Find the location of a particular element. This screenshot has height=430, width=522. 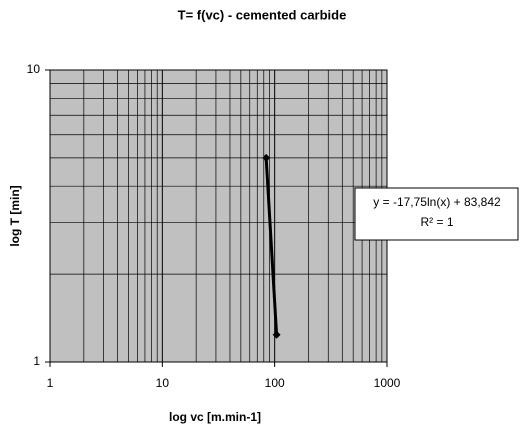

chart-title: T= f(vc) - cemented carbide is located at coordinates (262, 14).